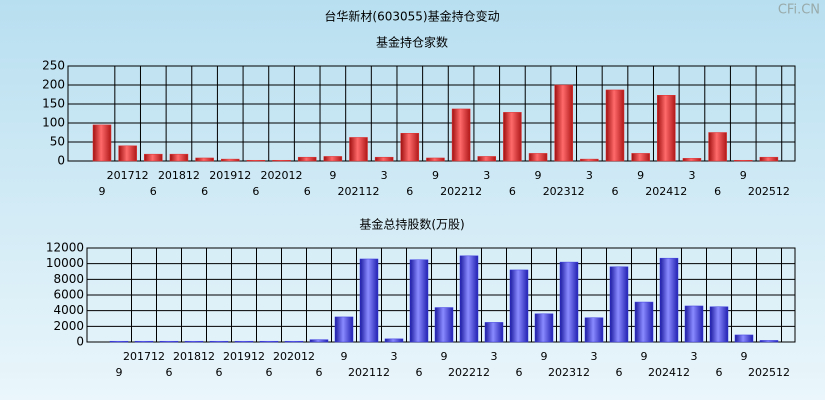 This screenshot has height=400, width=825. Describe the element at coordinates (53, 104) in the screenshot. I see `y-tick-label: 150` at that location.